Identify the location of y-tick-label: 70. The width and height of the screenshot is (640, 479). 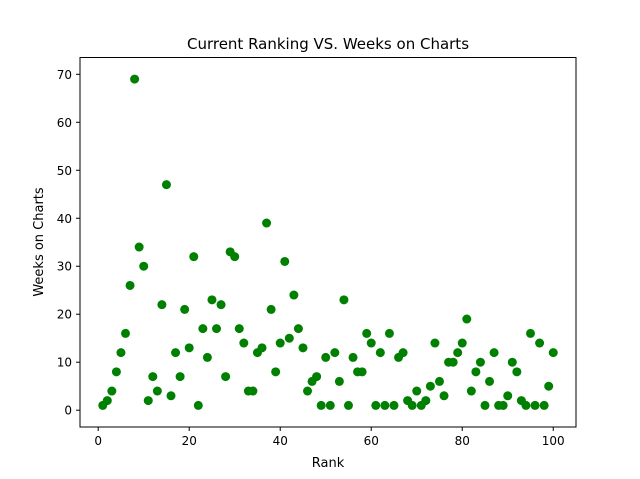
(64, 75).